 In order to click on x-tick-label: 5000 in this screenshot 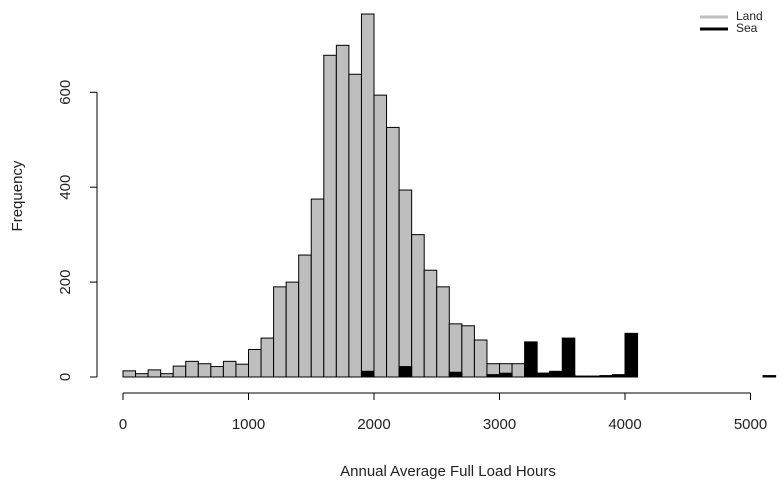, I will do `click(750, 424)`.